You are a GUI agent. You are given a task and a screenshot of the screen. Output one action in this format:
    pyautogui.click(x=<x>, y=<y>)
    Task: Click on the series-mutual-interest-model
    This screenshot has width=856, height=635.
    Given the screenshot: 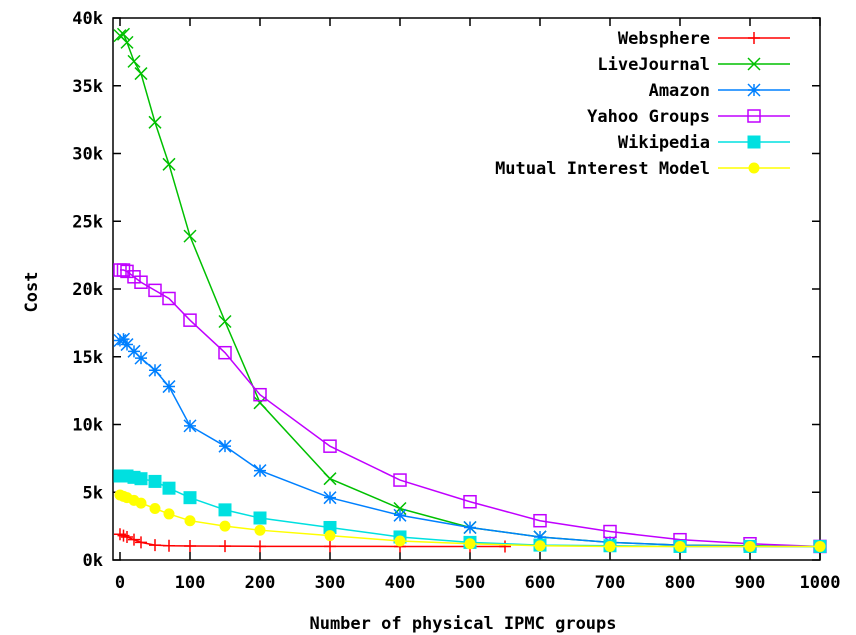 What is the action you would take?
    pyautogui.click(x=470, y=520)
    